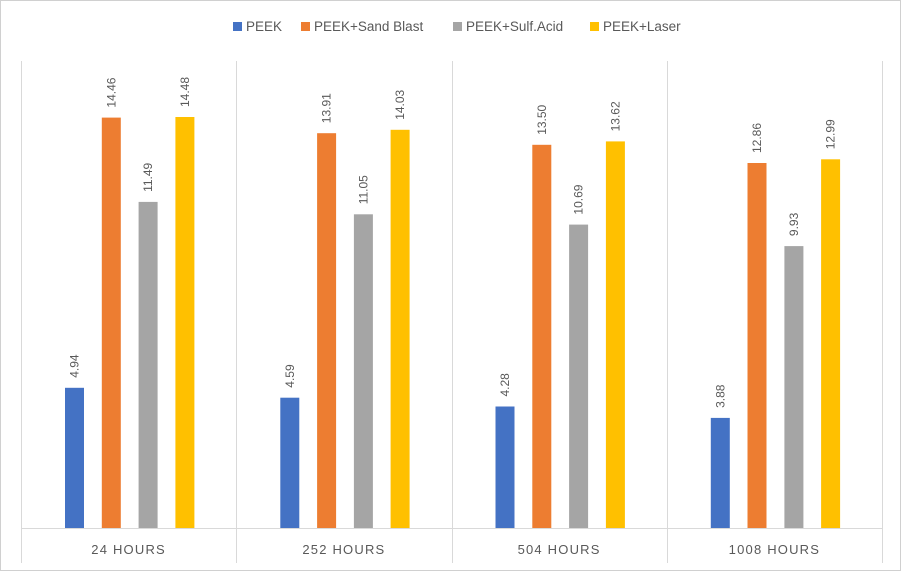 This screenshot has width=901, height=571. Describe the element at coordinates (290, 376) in the screenshot. I see `data-label-1-2: 4.59` at that location.